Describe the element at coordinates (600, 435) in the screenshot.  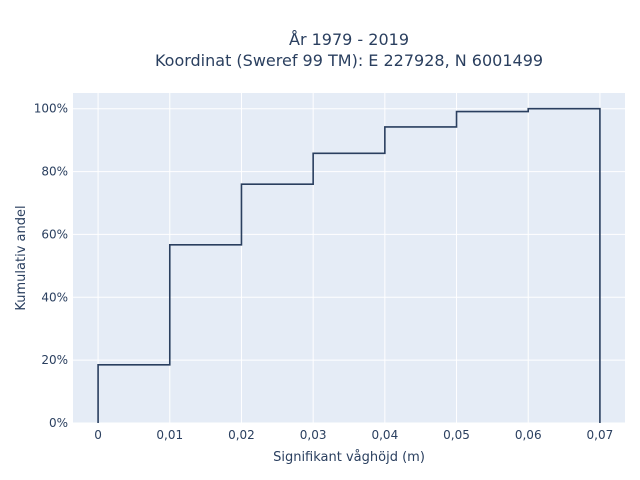
I see `x-tick-label: 0,07` at that location.